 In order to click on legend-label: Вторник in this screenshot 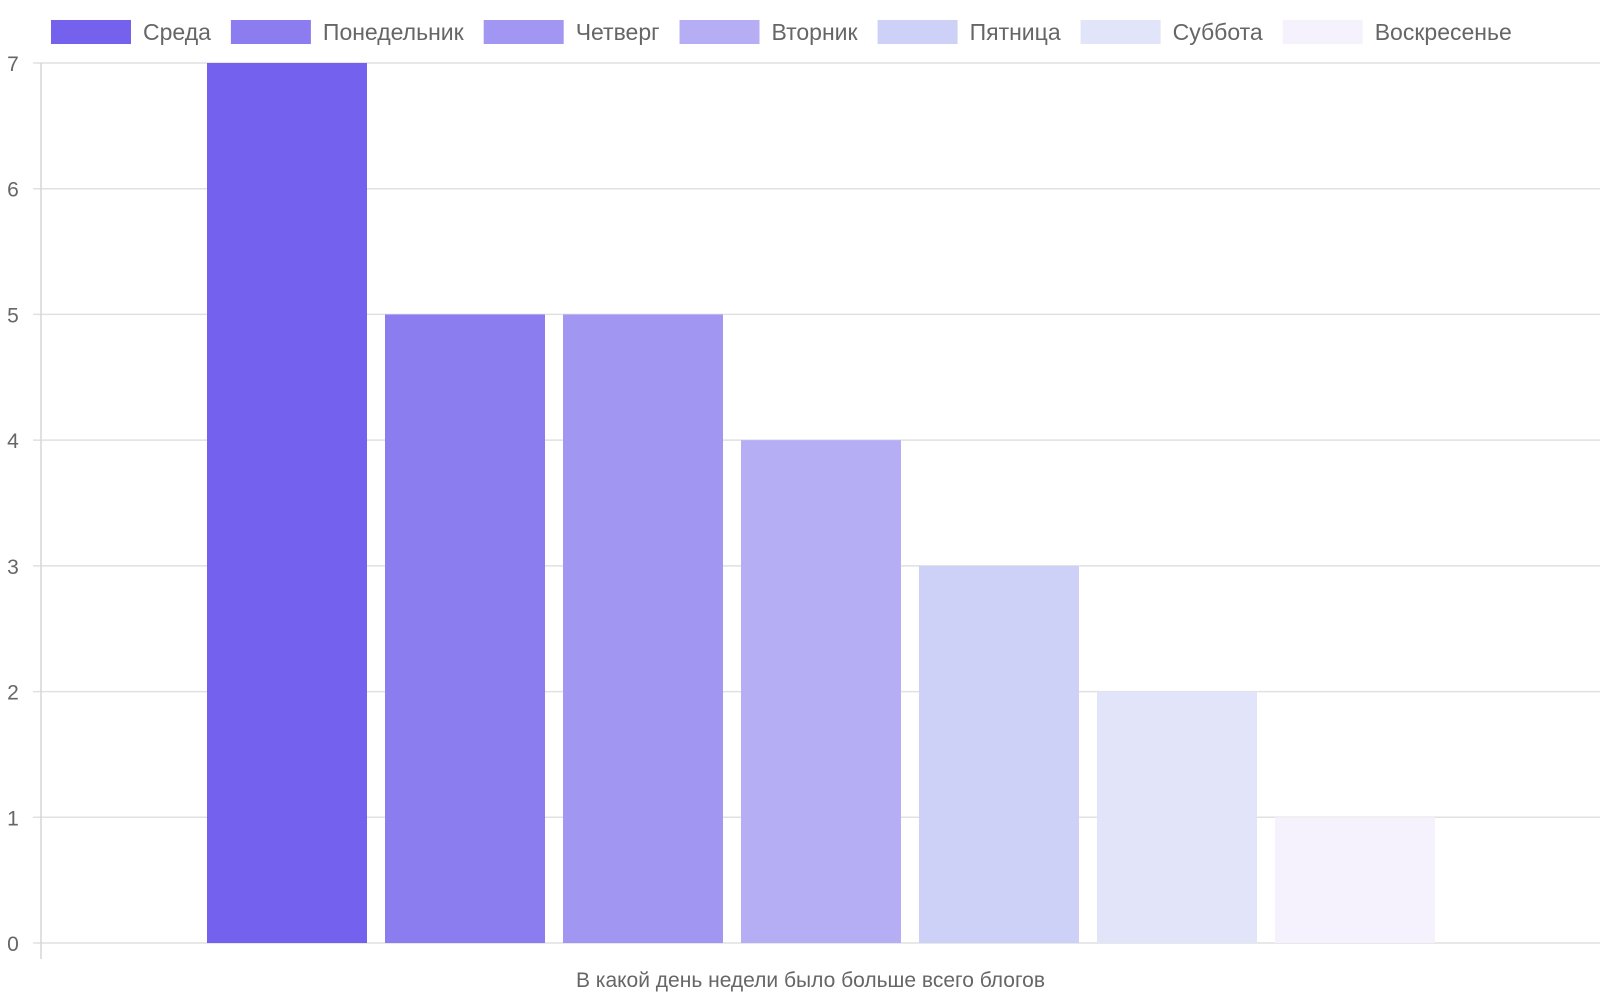, I will do `click(815, 32)`.